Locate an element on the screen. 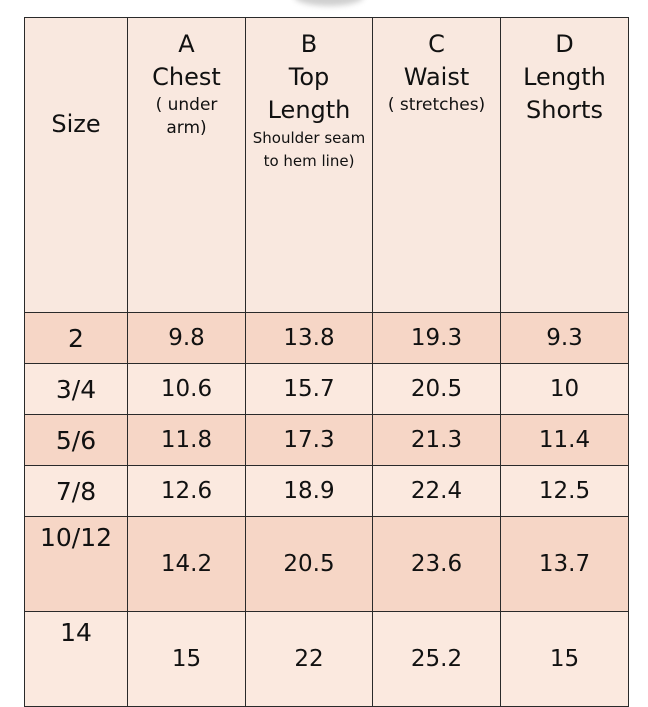 The height and width of the screenshot is (707, 648). value-cell: 15.7 is located at coordinates (309, 389).